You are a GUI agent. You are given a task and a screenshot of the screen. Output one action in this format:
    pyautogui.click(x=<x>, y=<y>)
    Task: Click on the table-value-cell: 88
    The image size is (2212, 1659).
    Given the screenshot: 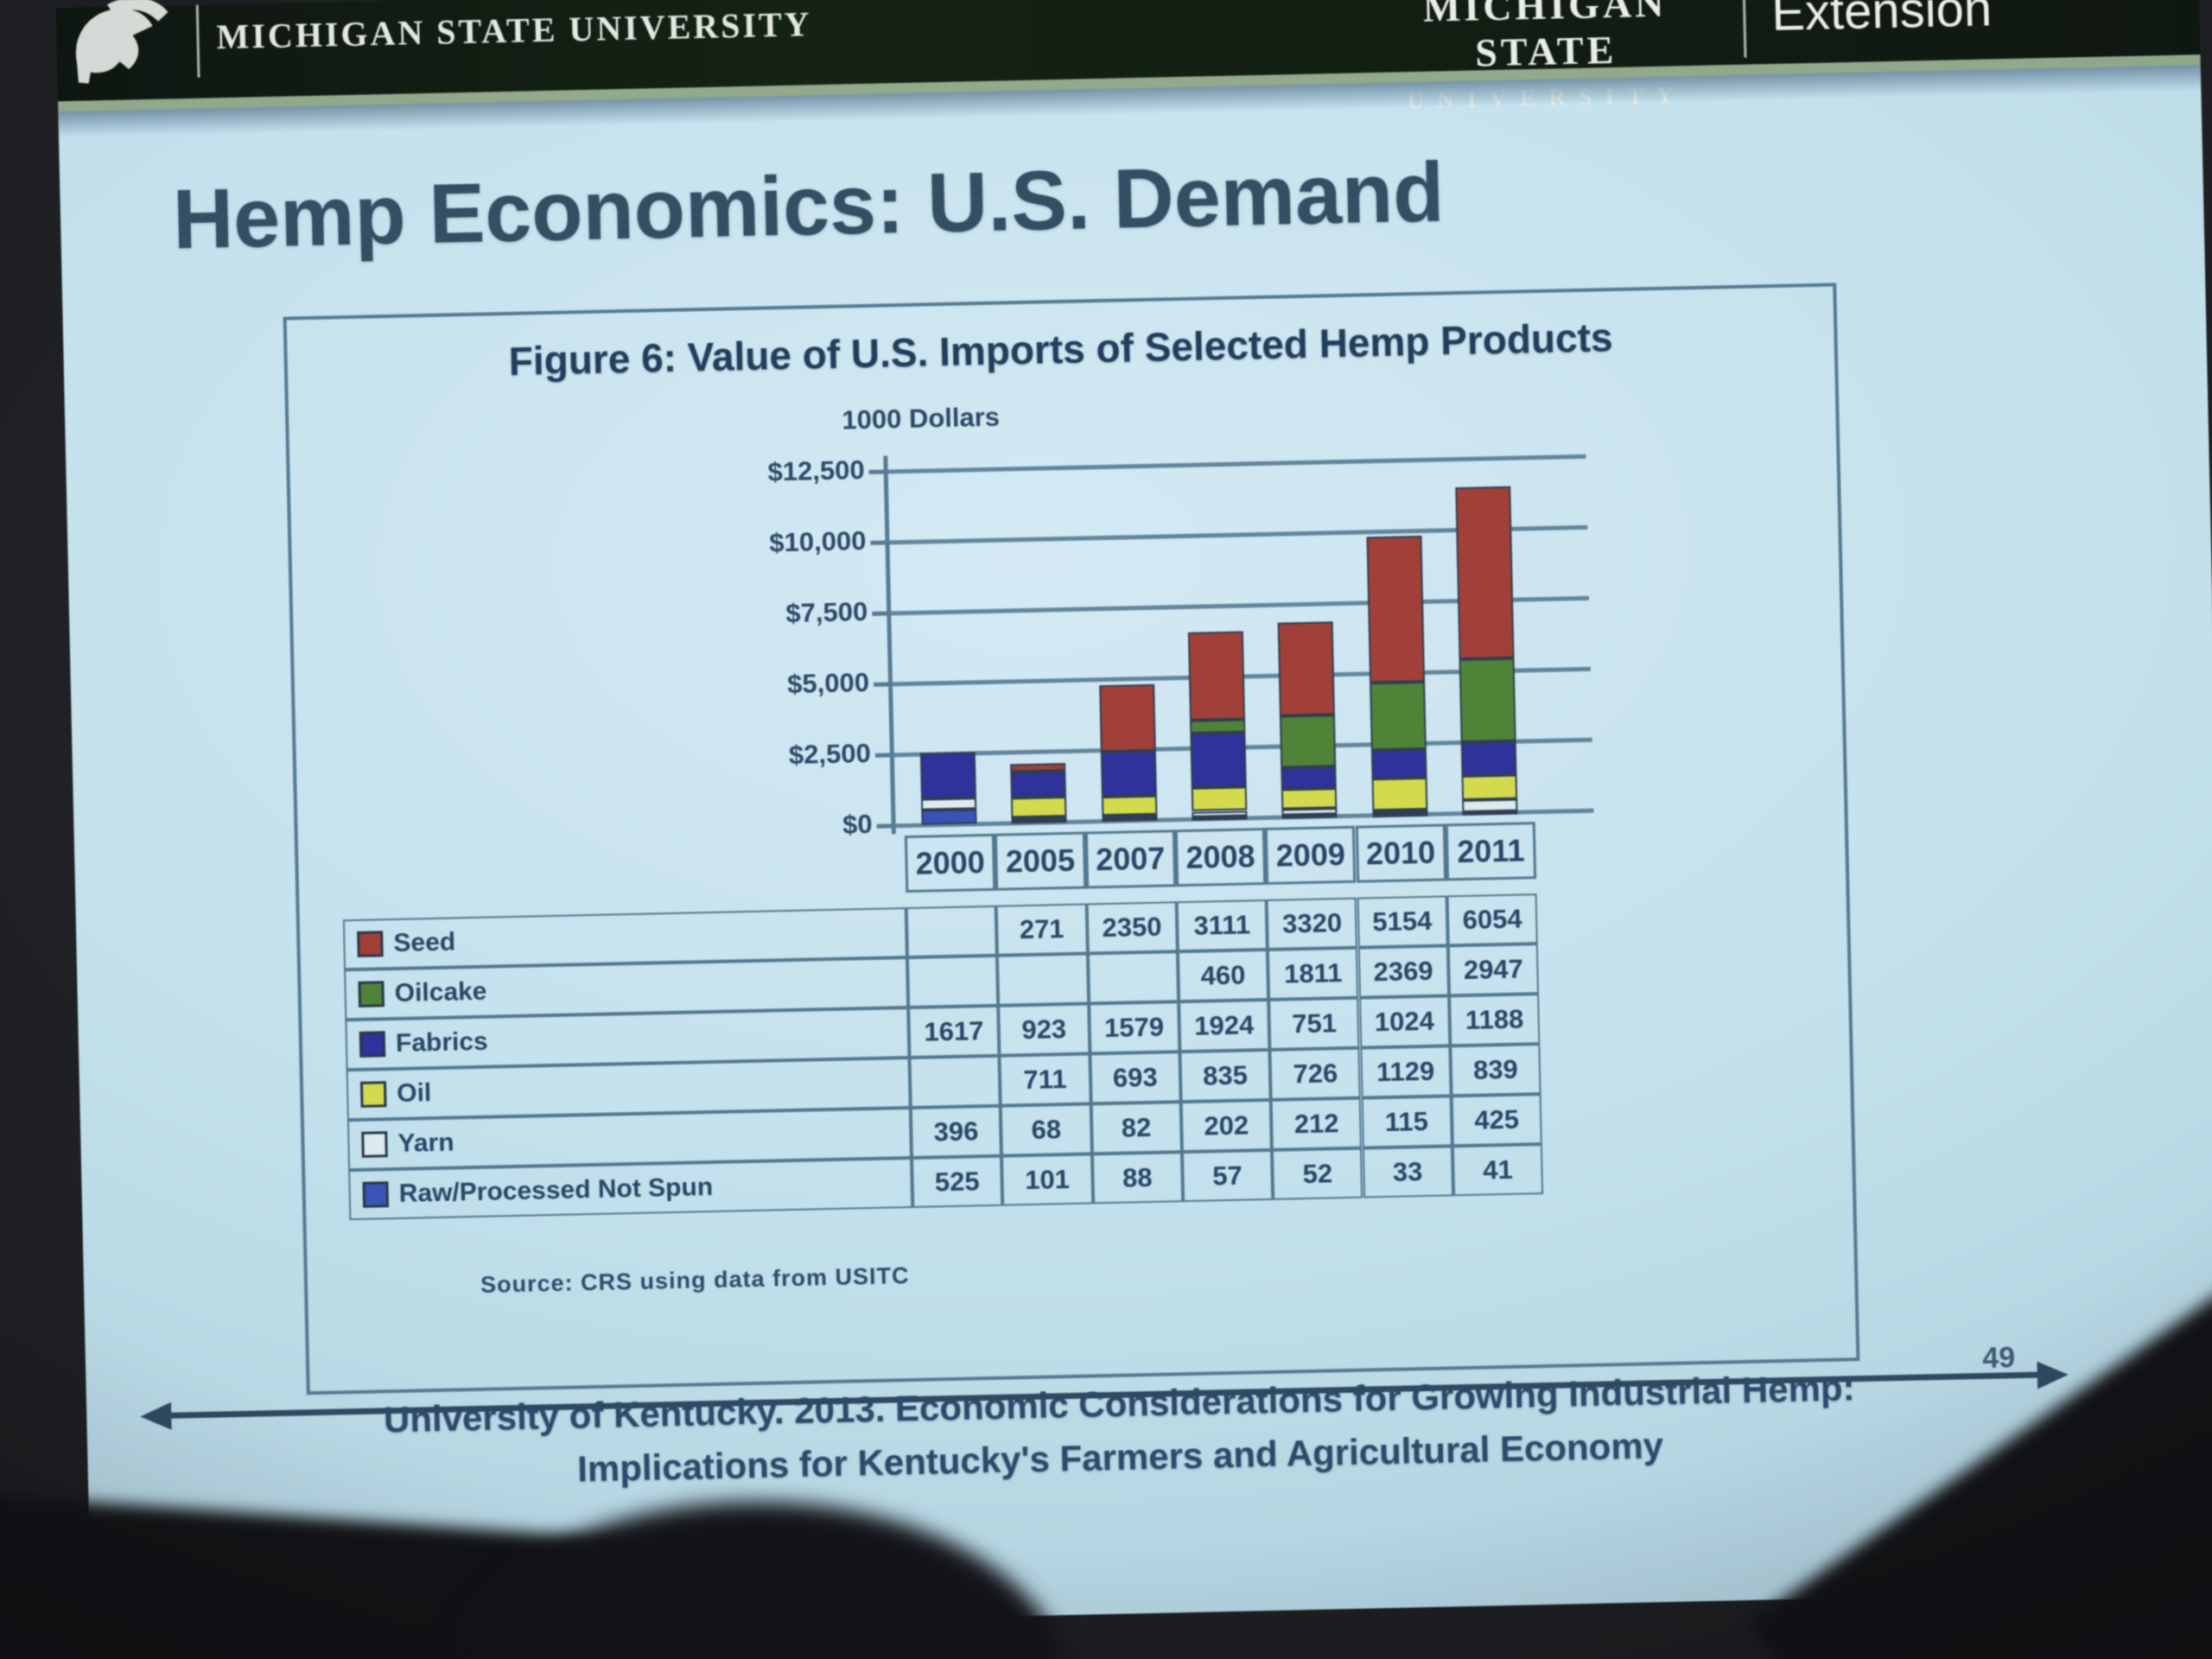 What is the action you would take?
    pyautogui.click(x=1137, y=1178)
    